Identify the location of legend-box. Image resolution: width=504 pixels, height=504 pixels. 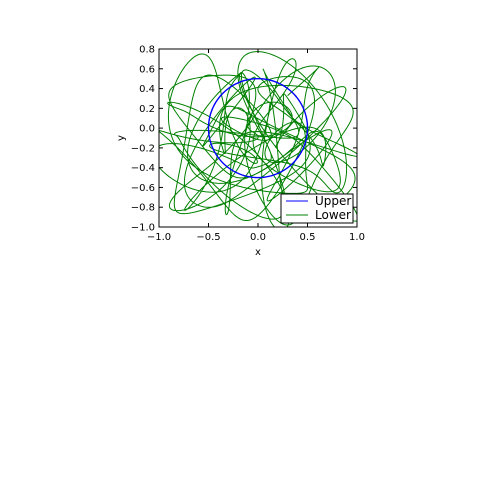
(317, 208).